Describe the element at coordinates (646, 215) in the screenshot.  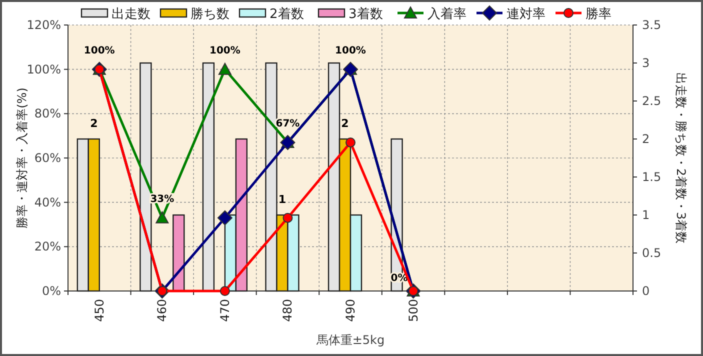
I see `y2-tick-label: 1` at that location.